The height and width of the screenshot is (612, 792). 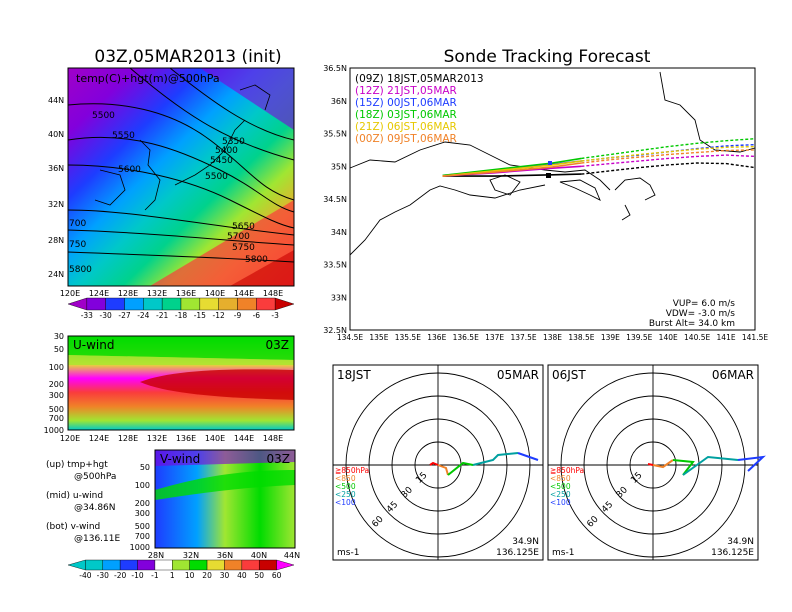 What do you see at coordinates (56, 204) in the screenshot?
I see `lat-tick: 32N` at bounding box center [56, 204].